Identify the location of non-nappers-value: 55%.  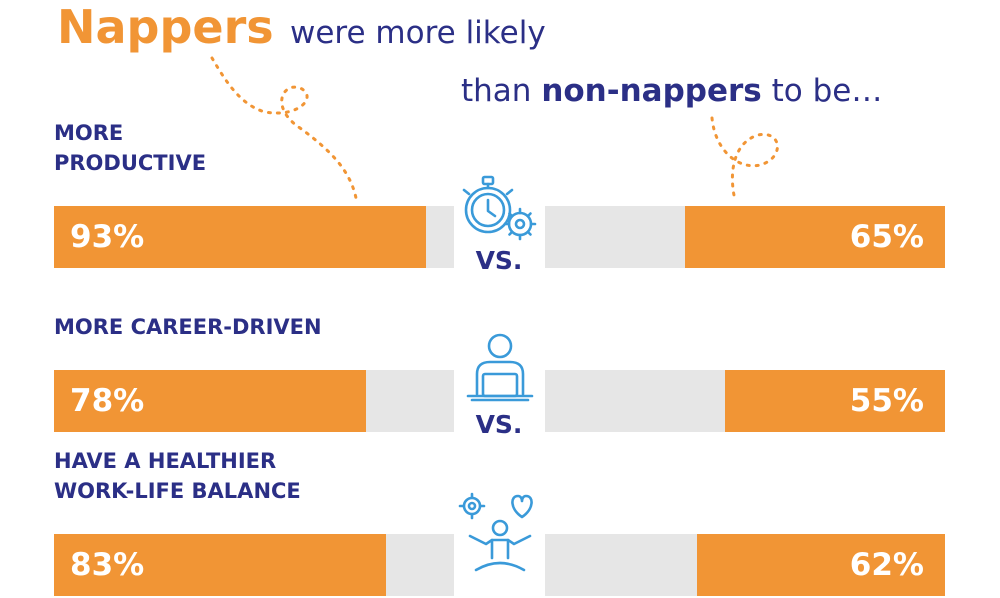
(886, 401).